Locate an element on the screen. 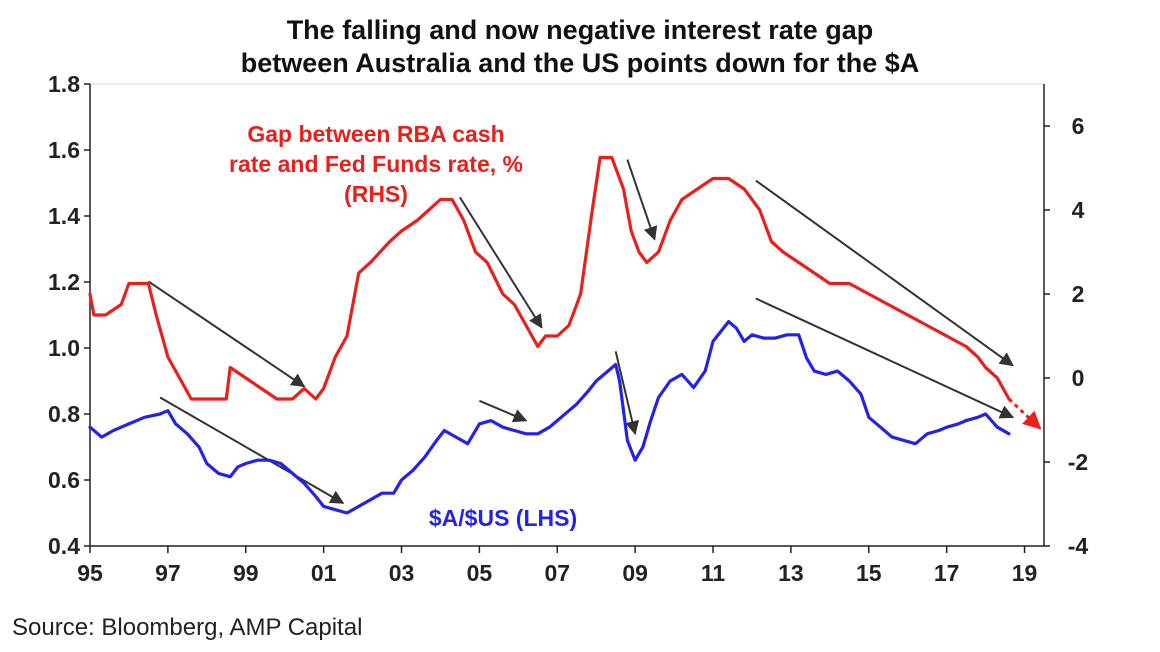 This screenshot has width=1160, height=652. x-tick-label: 97 is located at coordinates (168, 573).